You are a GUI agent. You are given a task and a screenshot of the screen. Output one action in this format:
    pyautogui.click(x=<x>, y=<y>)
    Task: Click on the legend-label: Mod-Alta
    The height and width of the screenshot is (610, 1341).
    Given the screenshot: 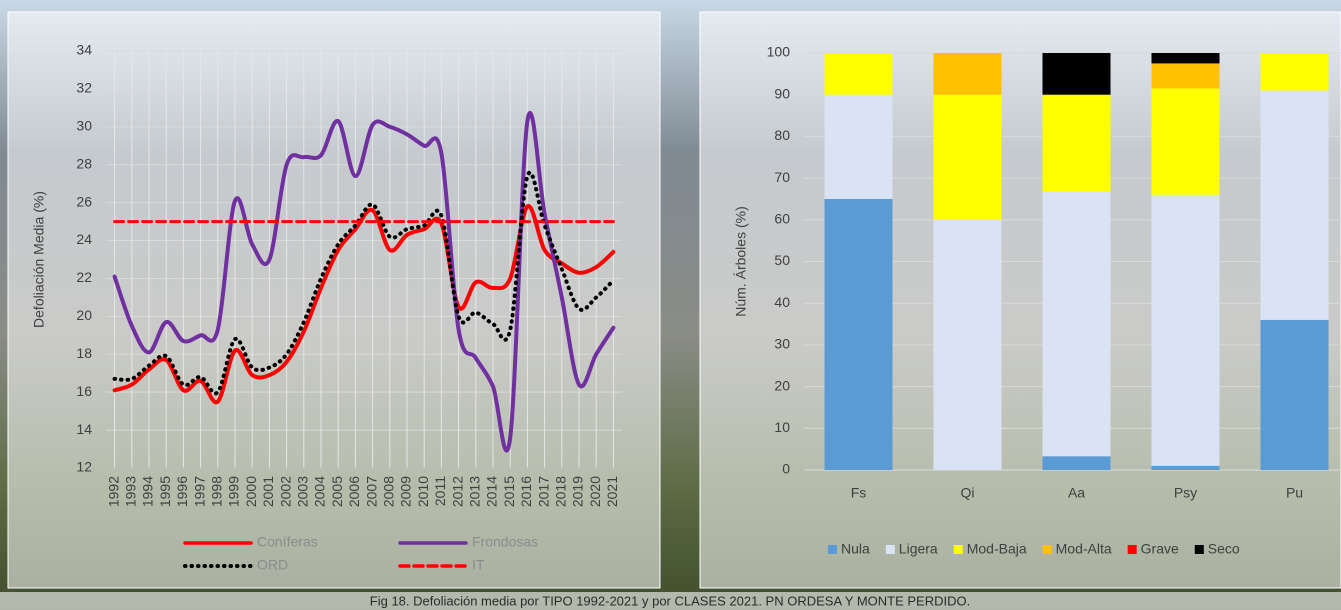 What is the action you would take?
    pyautogui.click(x=1084, y=549)
    